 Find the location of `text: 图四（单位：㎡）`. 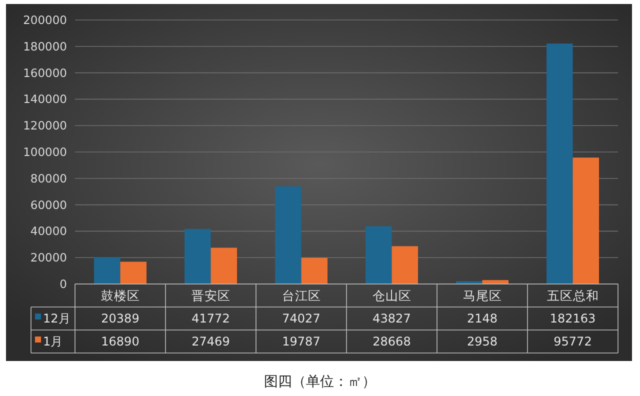

text: 图四（单位：㎡） is located at coordinates (320, 382).